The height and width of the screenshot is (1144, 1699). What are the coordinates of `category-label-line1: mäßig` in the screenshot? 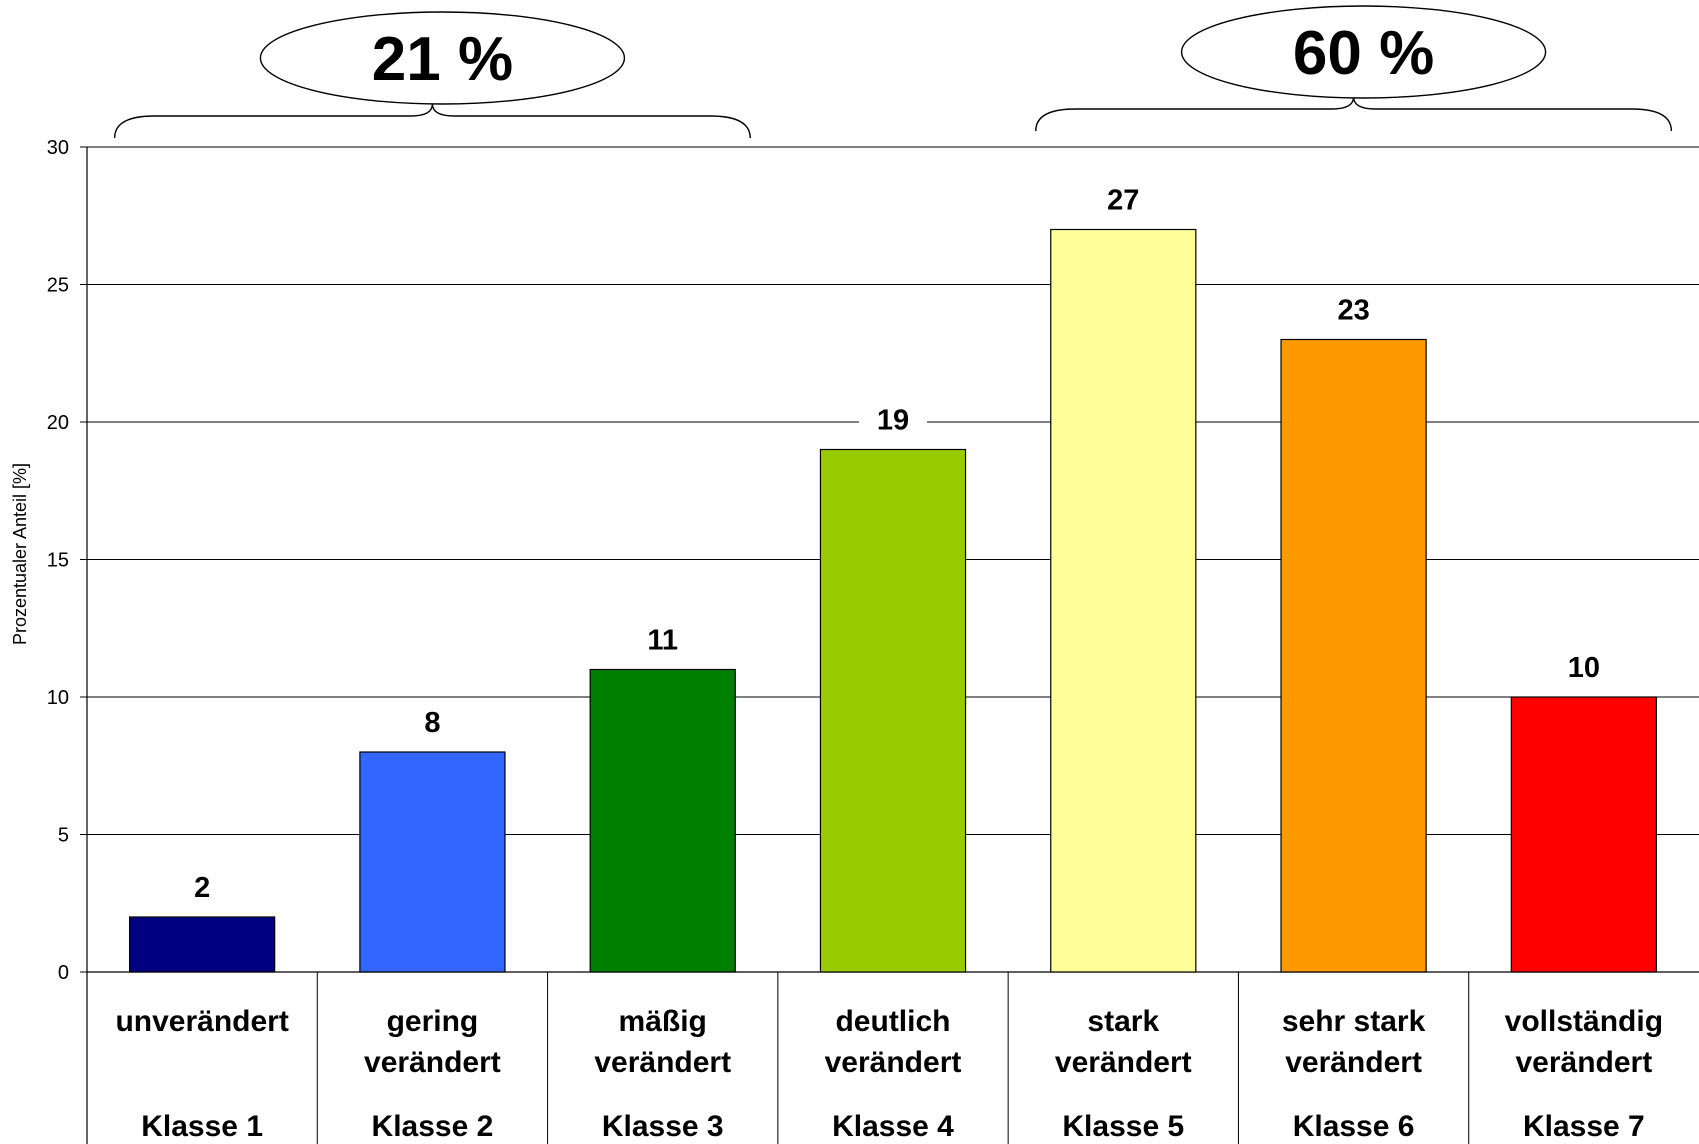 It's located at (663, 1021).